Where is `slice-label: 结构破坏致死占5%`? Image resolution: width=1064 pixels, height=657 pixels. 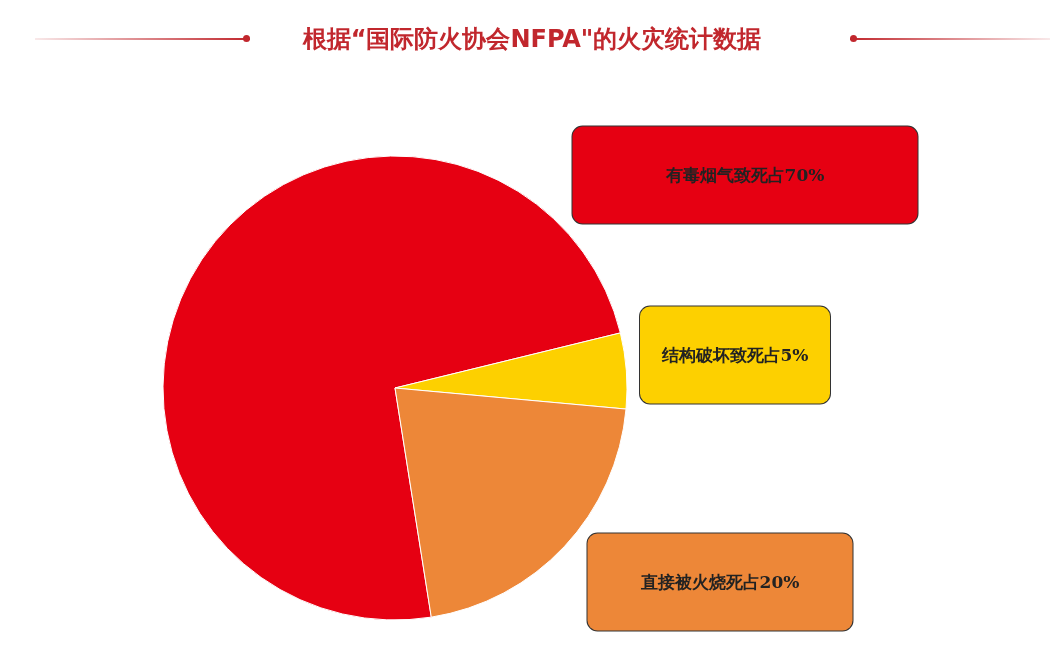 slice-label: 结构破坏致死占5% is located at coordinates (734, 355).